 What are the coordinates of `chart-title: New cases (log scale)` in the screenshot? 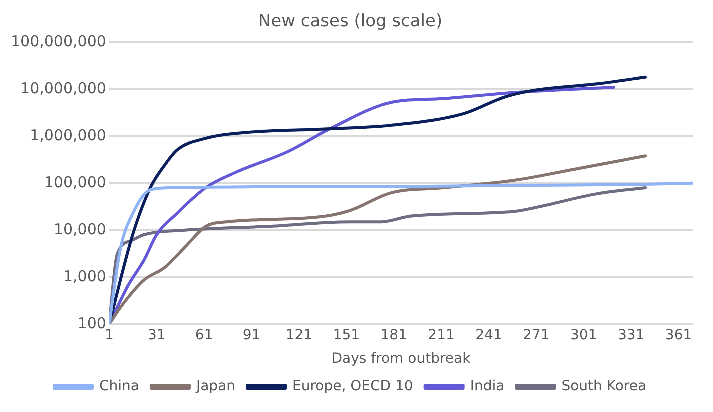 It's located at (350, 22).